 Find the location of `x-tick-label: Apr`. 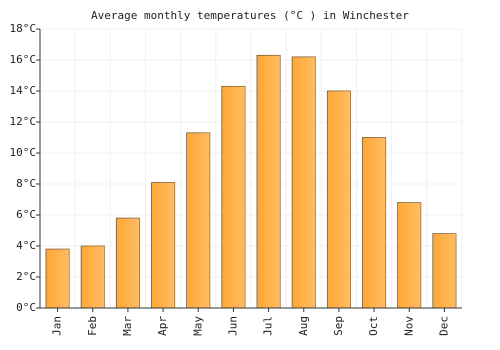

x-tick-label: Apr is located at coordinates (162, 326).